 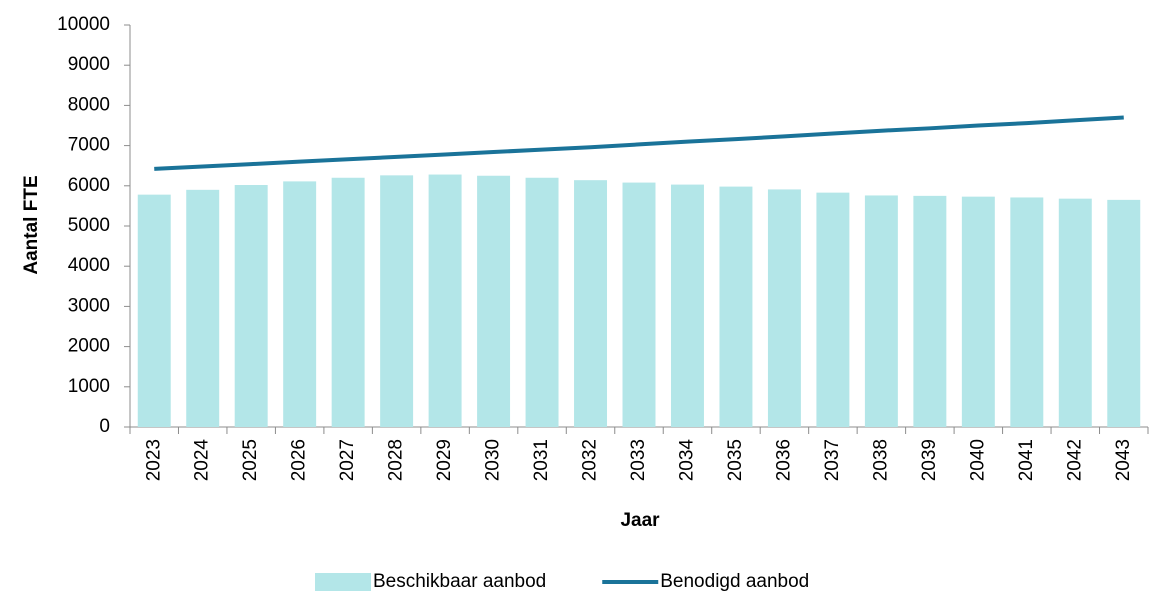 What do you see at coordinates (638, 460) in the screenshot?
I see `x-tick-label: 2033` at bounding box center [638, 460].